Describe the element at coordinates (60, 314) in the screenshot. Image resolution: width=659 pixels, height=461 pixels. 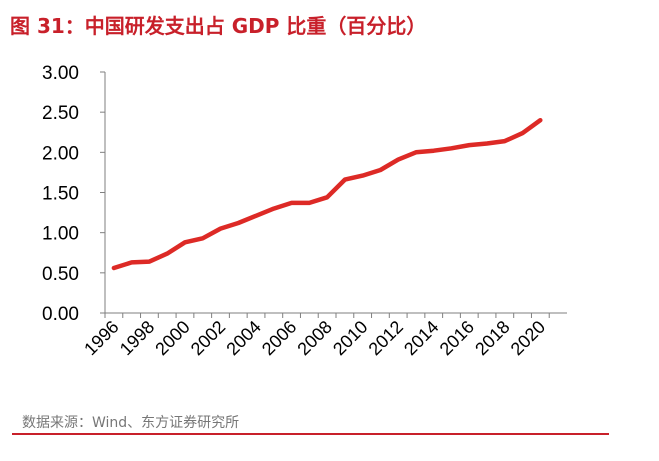
I see `y-tick-label: 0.00` at that location.